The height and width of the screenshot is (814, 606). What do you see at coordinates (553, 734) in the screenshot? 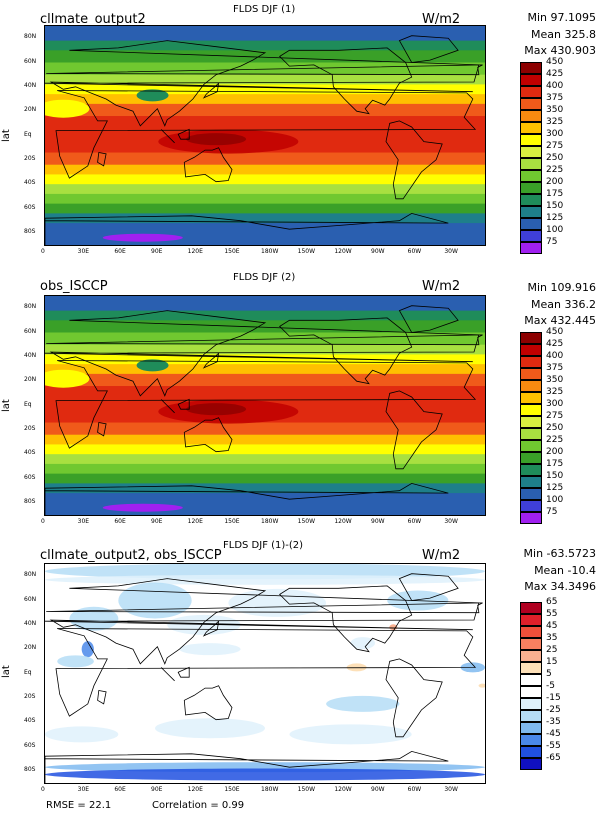
I see `colorbar-level: -45` at bounding box center [553, 734].